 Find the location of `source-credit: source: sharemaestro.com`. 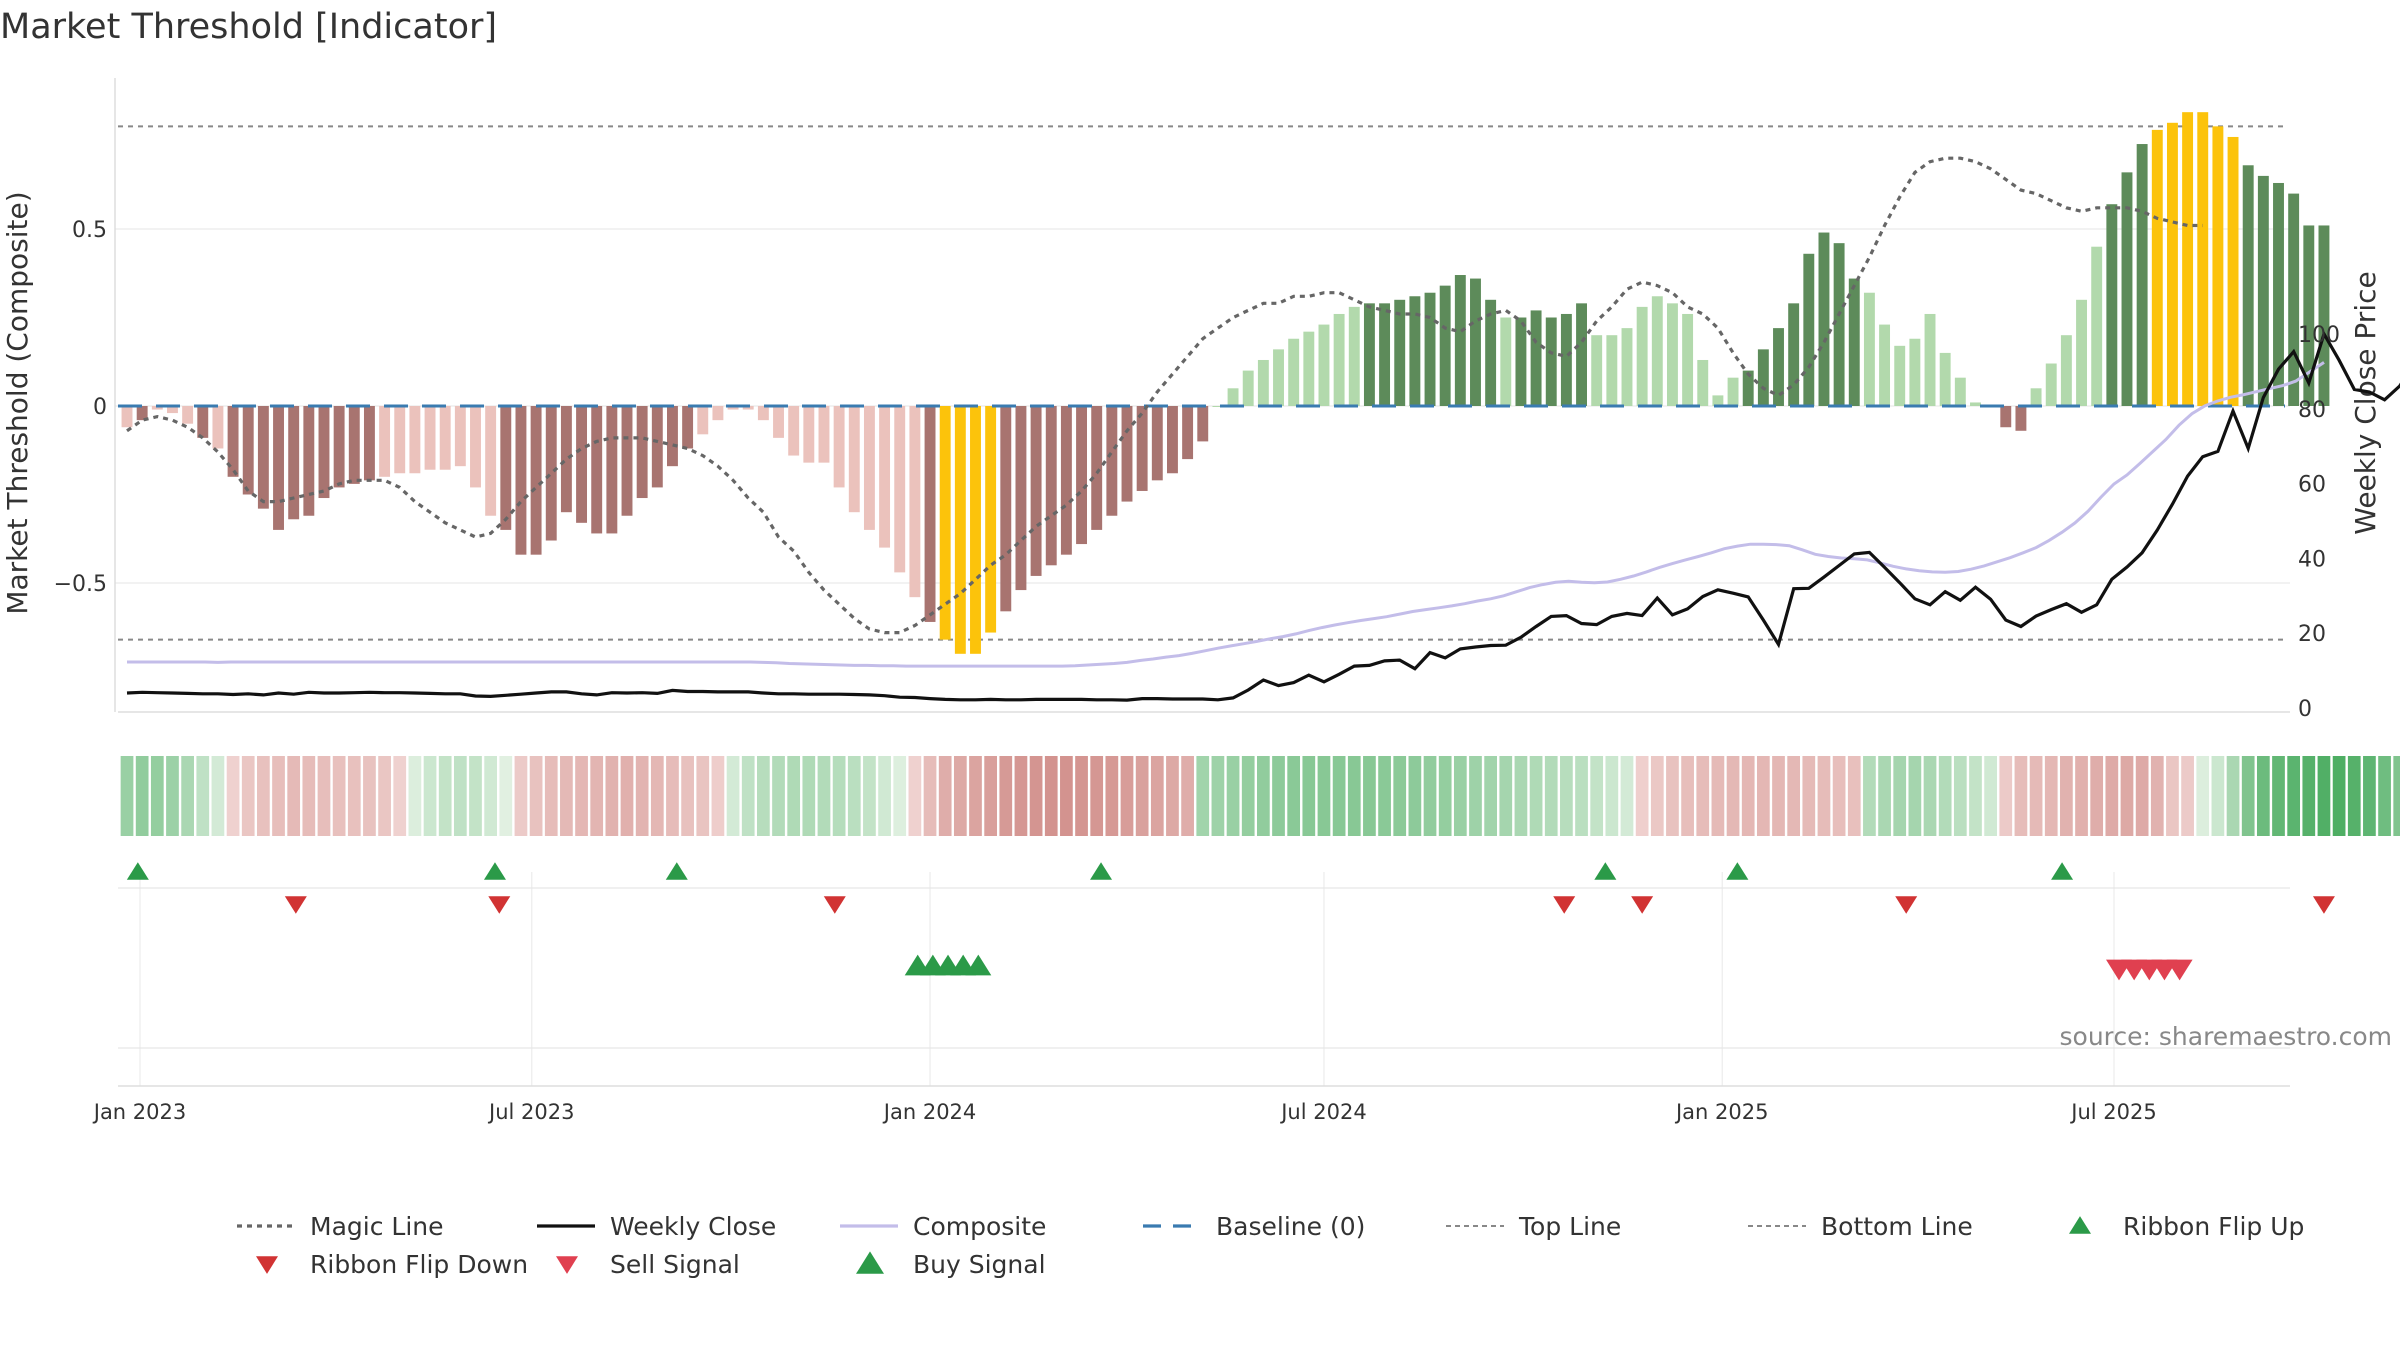

source-credit: source: sharemaestro.com is located at coordinates (2226, 1036).